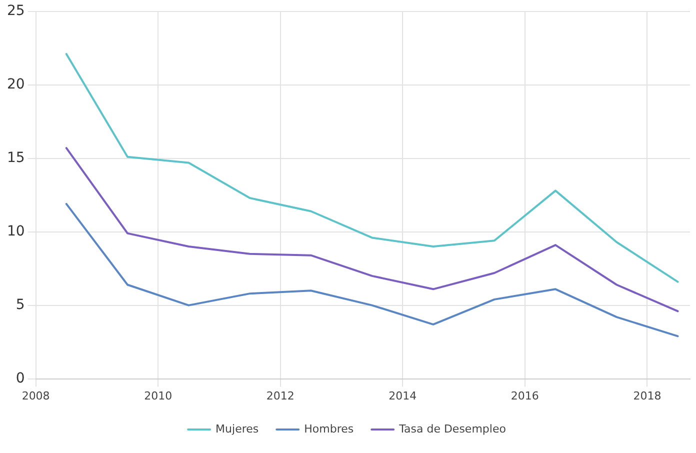  I want to click on x-tick-label: 2016, so click(524, 395).